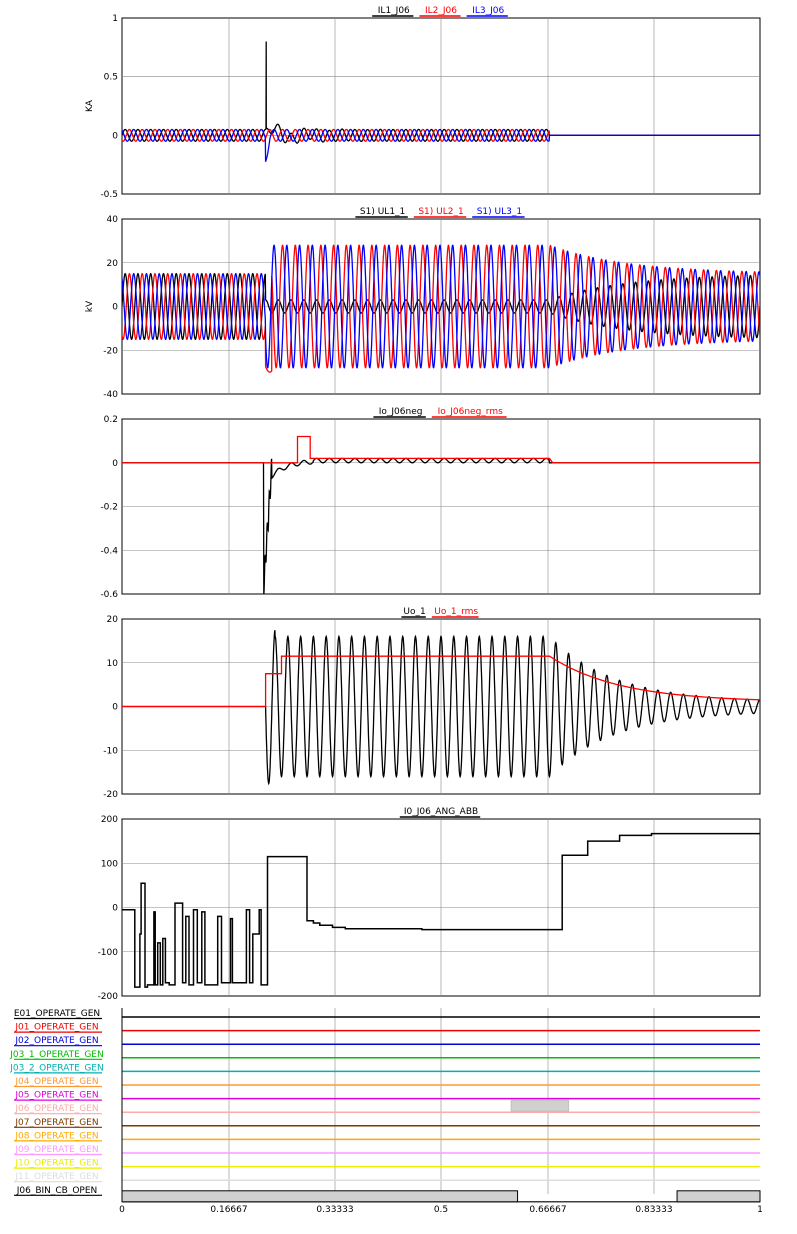 The height and width of the screenshot is (1234, 797). I want to click on chart-panel-5: 200 100 0 -100 -200 I0_J06_ANG_ABB, so click(429, 904).